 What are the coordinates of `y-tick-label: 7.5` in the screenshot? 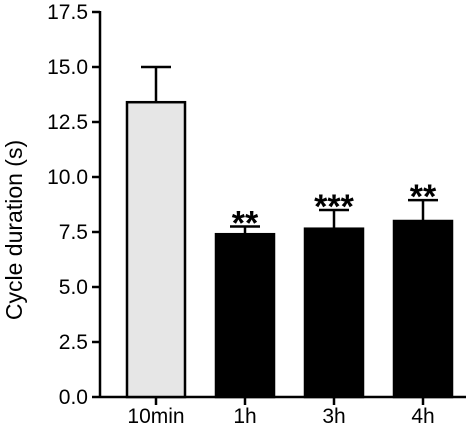 It's located at (73, 232).